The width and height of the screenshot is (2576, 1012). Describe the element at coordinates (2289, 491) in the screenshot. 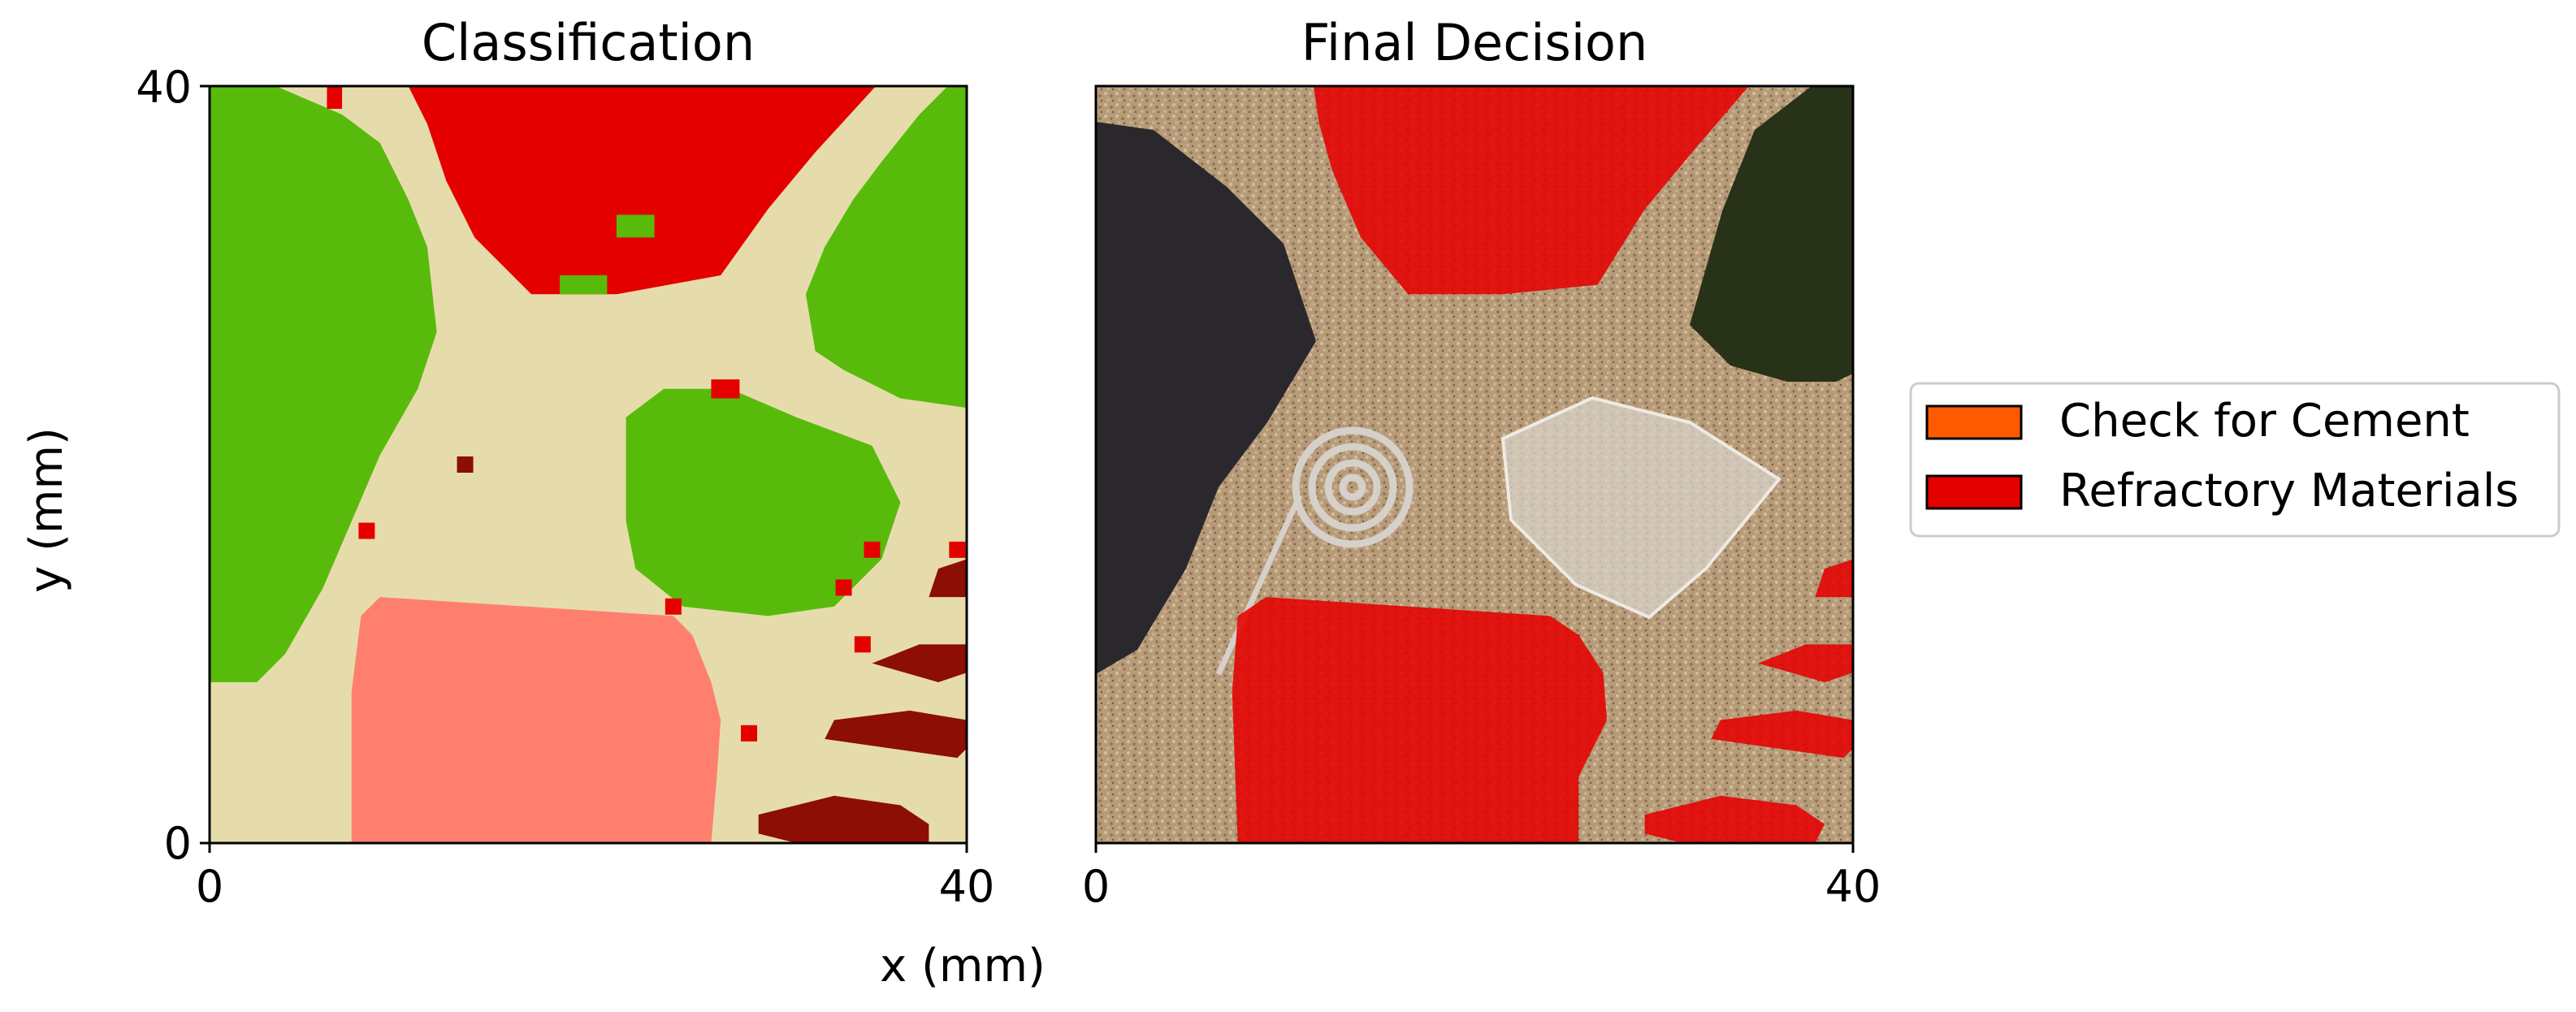

I see `legend-label: Refractory Materials` at that location.